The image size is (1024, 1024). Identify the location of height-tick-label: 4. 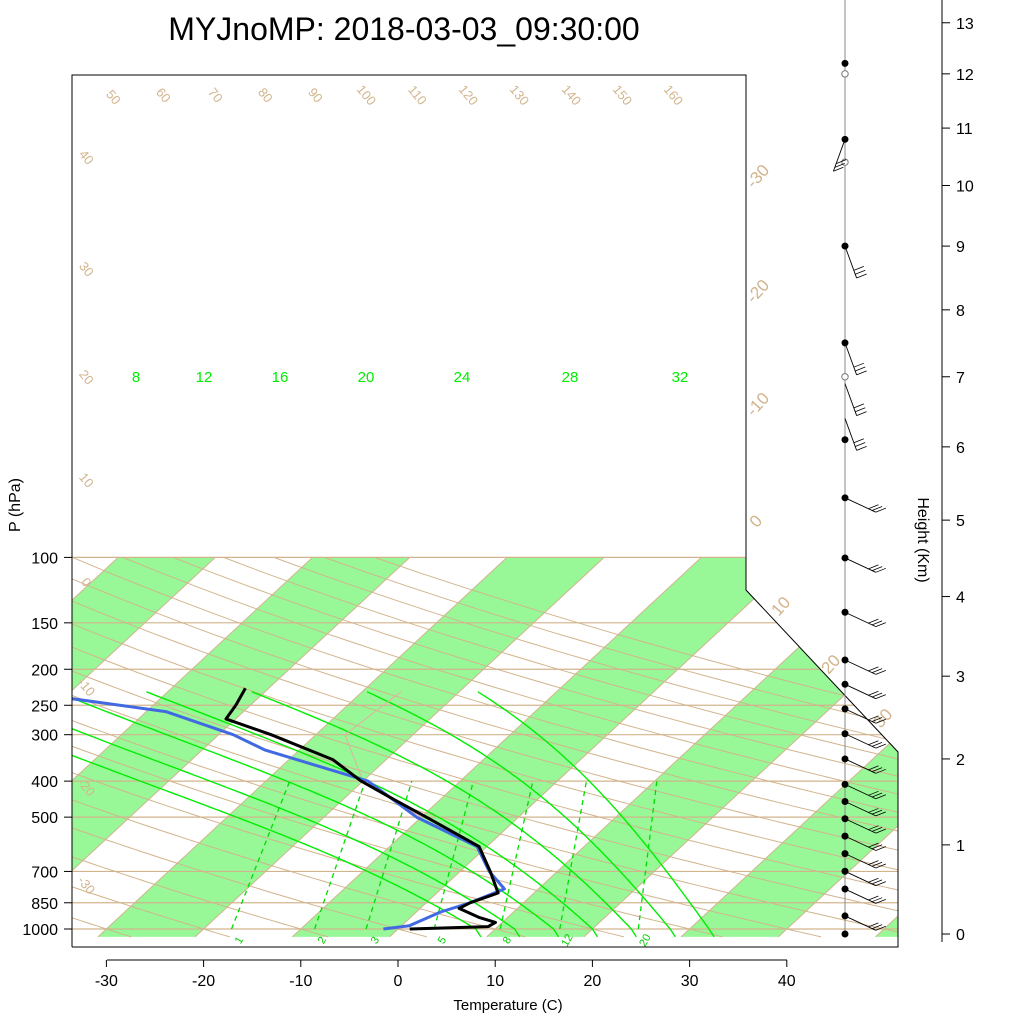
(960, 598).